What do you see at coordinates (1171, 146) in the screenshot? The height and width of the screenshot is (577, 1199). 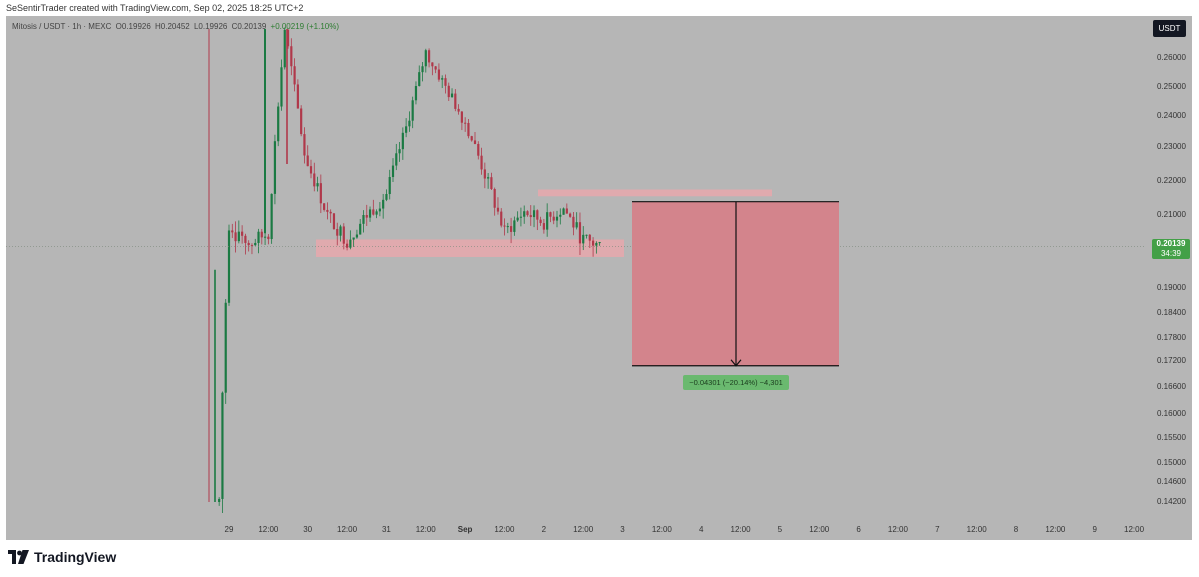 I see `price-tick-label: 0.23000` at bounding box center [1171, 146].